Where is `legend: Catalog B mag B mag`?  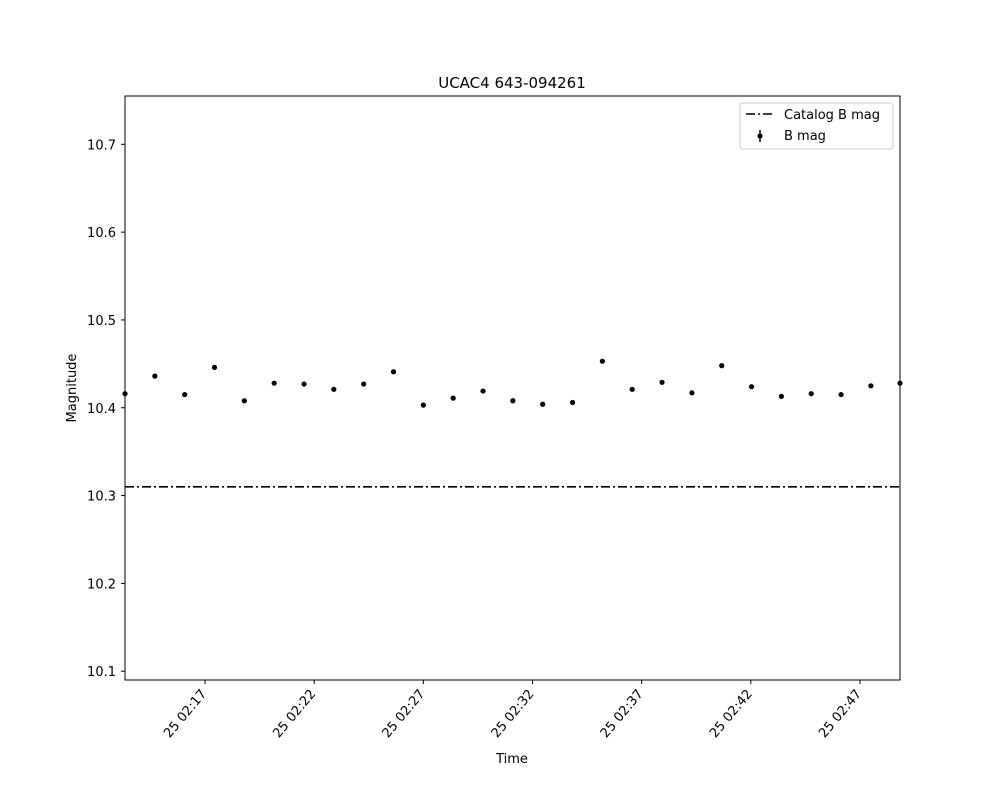 legend: Catalog B mag B mag is located at coordinates (816, 126).